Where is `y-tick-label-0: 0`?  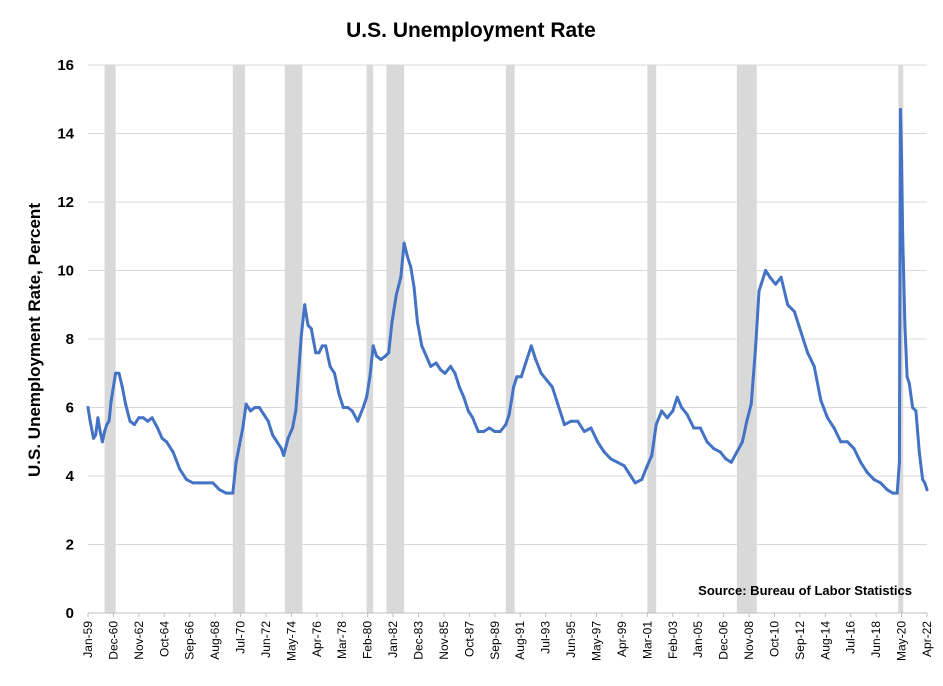
y-tick-label-0: 0 is located at coordinates (70, 613).